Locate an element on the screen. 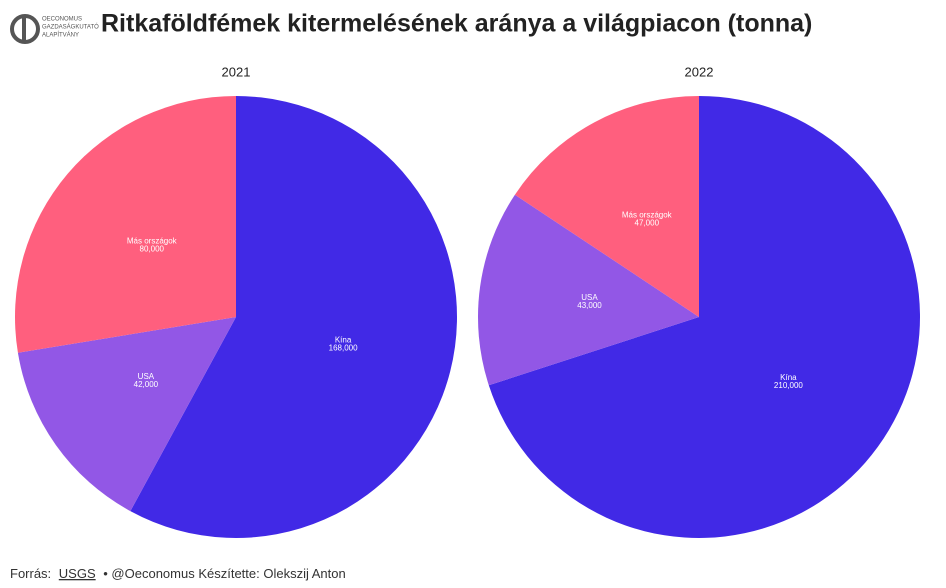 The width and height of the screenshot is (946, 588). slice-value: 47,000 is located at coordinates (647, 223).